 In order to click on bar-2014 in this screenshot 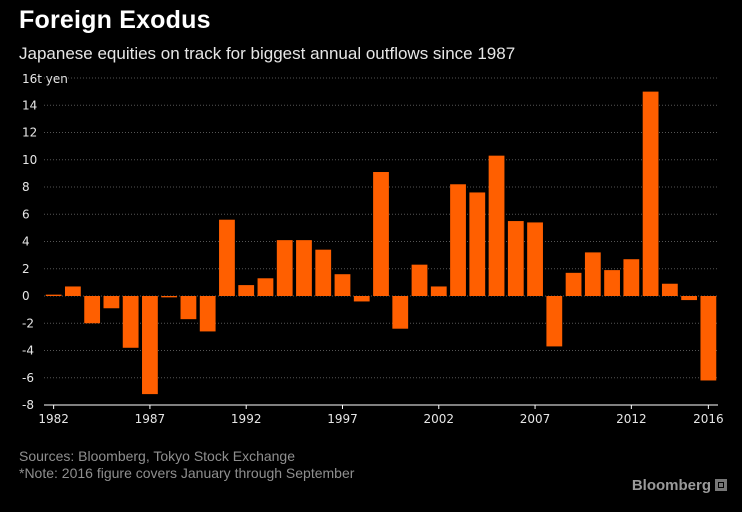, I will do `click(669, 289)`.